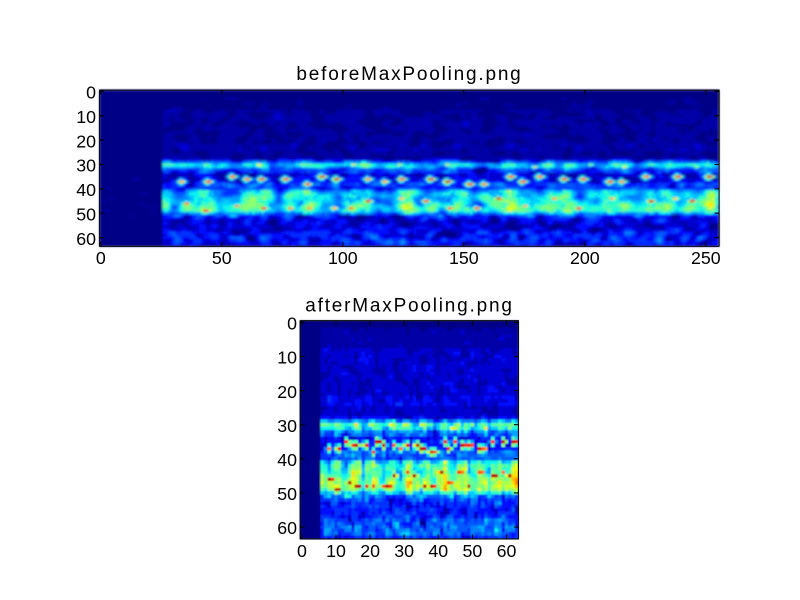 The height and width of the screenshot is (600, 800). What do you see at coordinates (585, 258) in the screenshot?
I see `svg-text: 200` at bounding box center [585, 258].